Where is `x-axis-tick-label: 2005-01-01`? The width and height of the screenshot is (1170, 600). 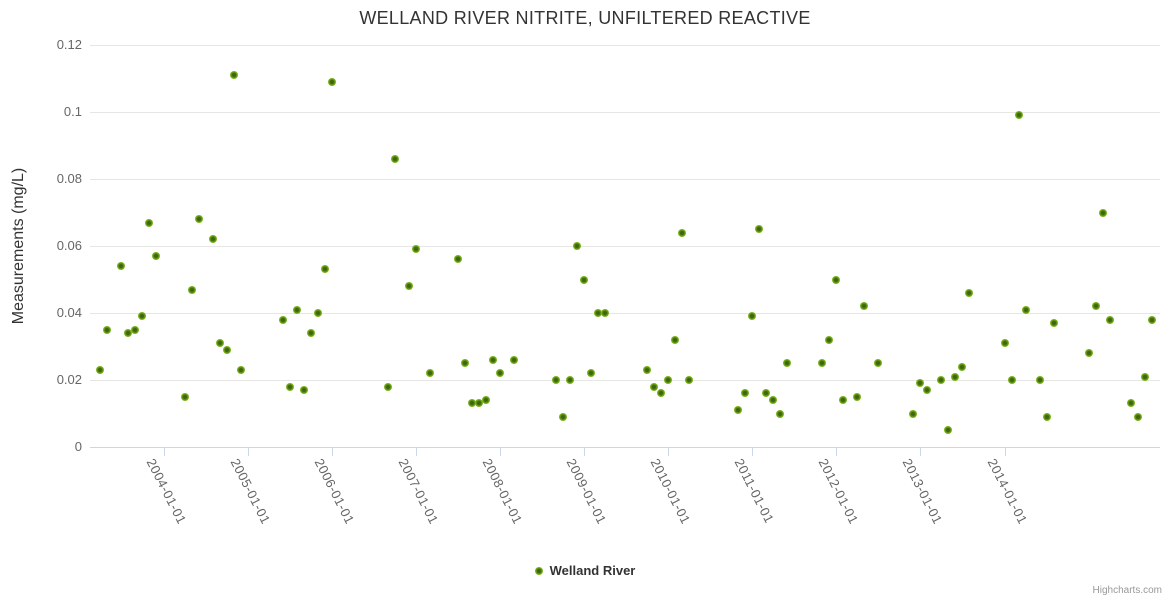 x-axis-tick-label: 2005-01-01 is located at coordinates (250, 491).